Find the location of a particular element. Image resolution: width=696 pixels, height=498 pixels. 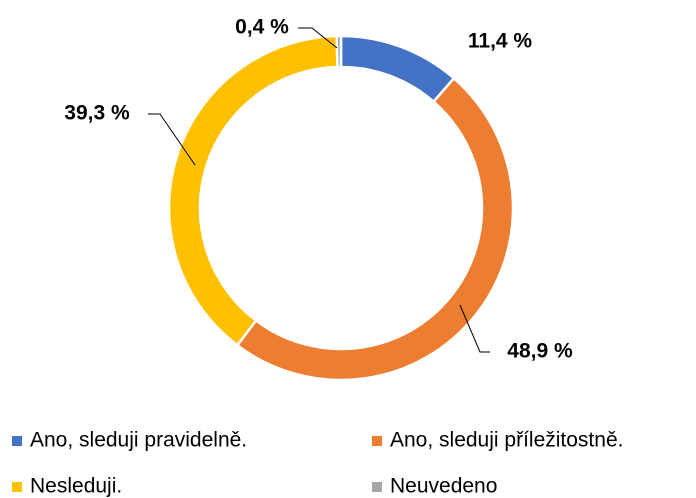

legend-label: Nesleduji. is located at coordinates (76, 486).